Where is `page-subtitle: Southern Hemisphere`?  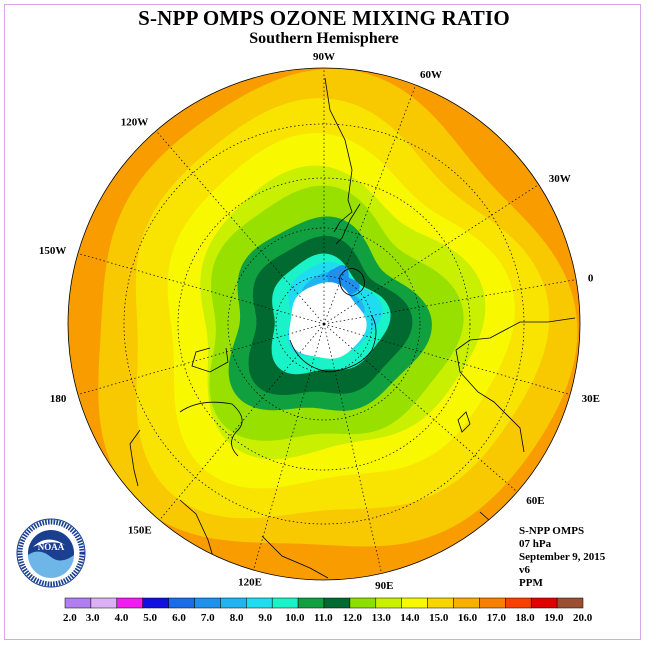 page-subtitle: Southern Hemisphere is located at coordinates (324, 38).